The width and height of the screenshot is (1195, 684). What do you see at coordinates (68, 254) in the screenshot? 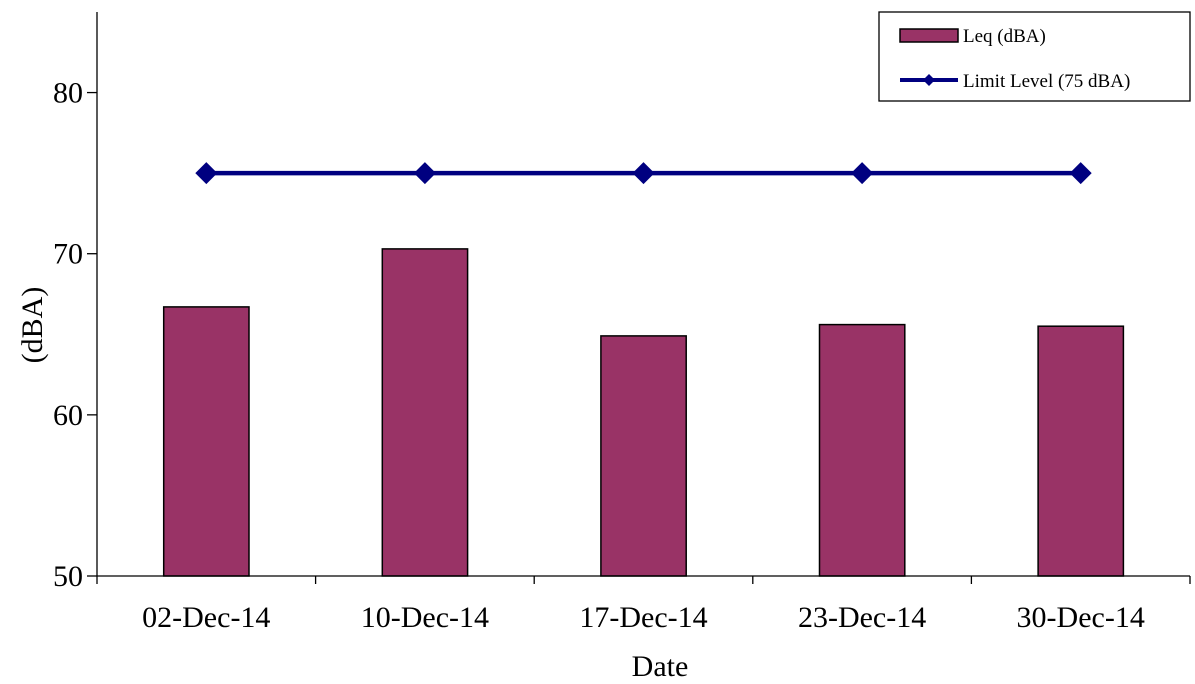
I see `y-tick-label: 70` at bounding box center [68, 254].